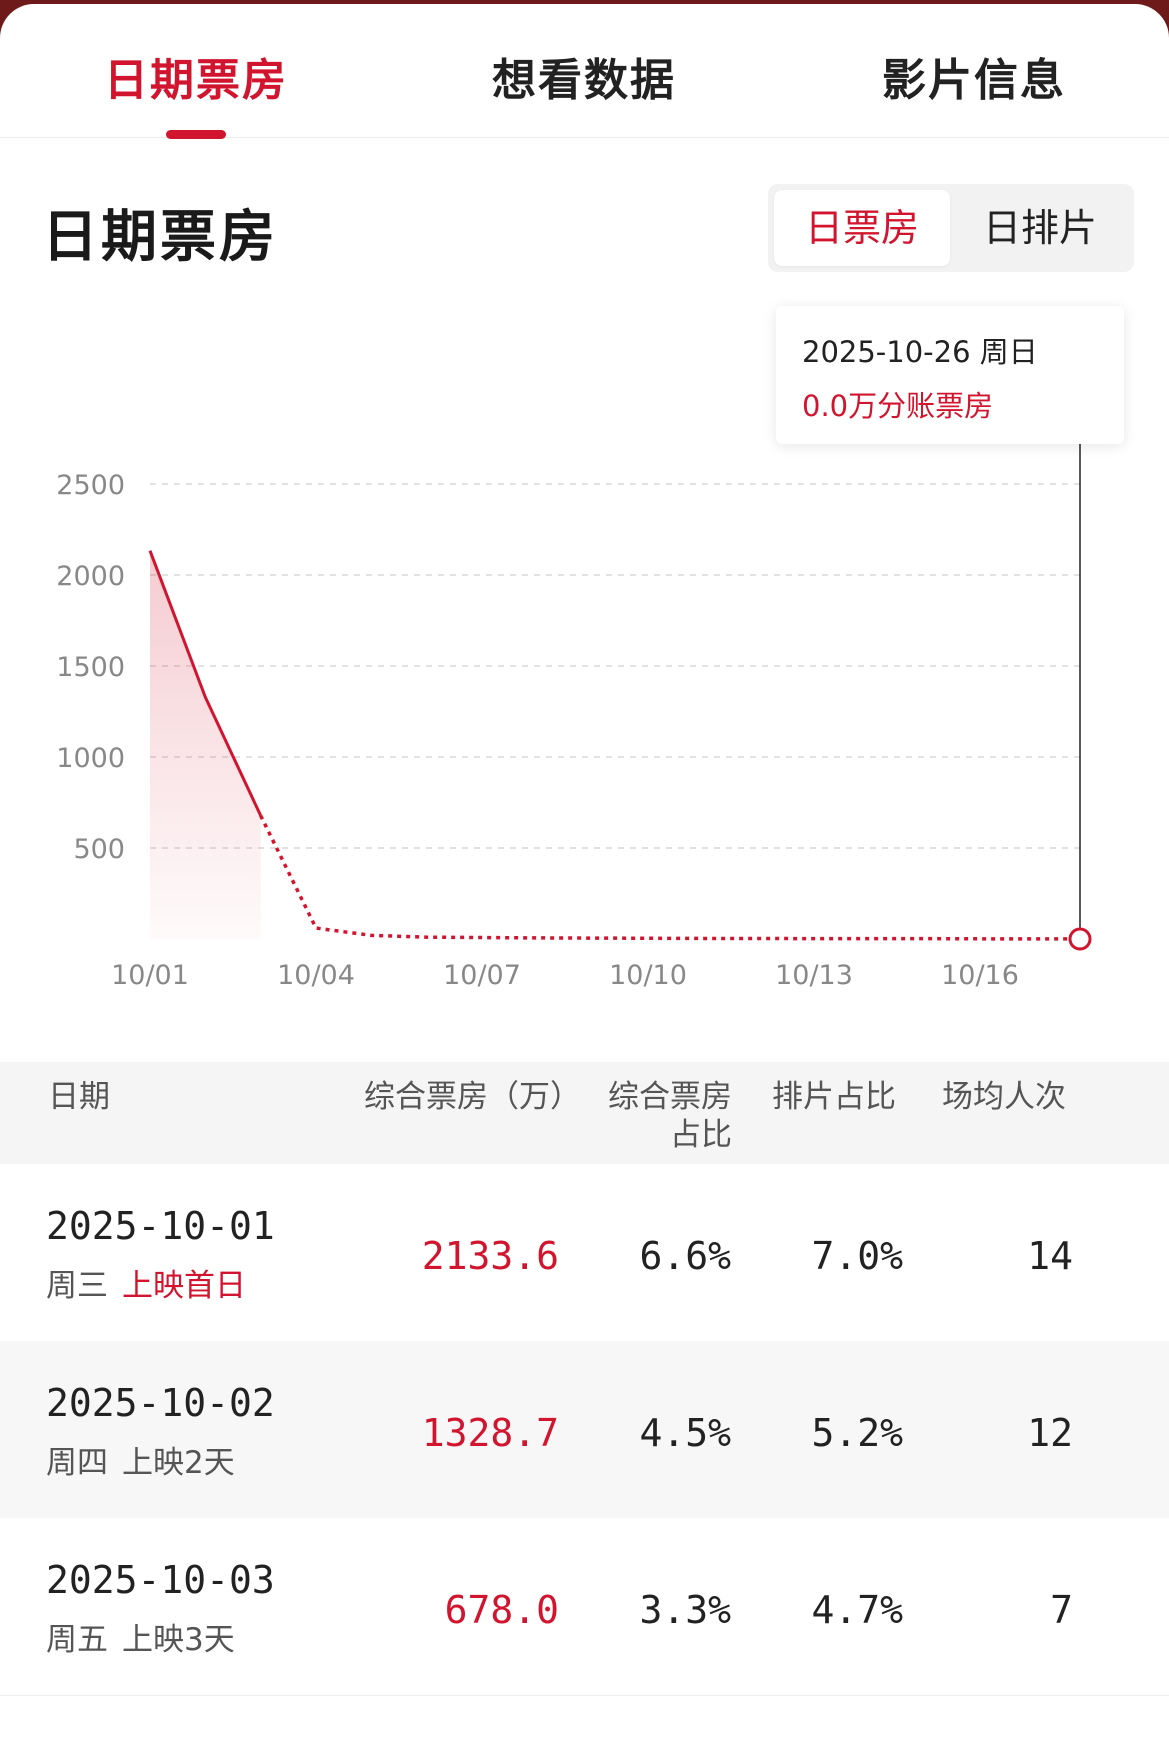  Describe the element at coordinates (90, 576) in the screenshot. I see `y-tick-label: 2000` at that location.